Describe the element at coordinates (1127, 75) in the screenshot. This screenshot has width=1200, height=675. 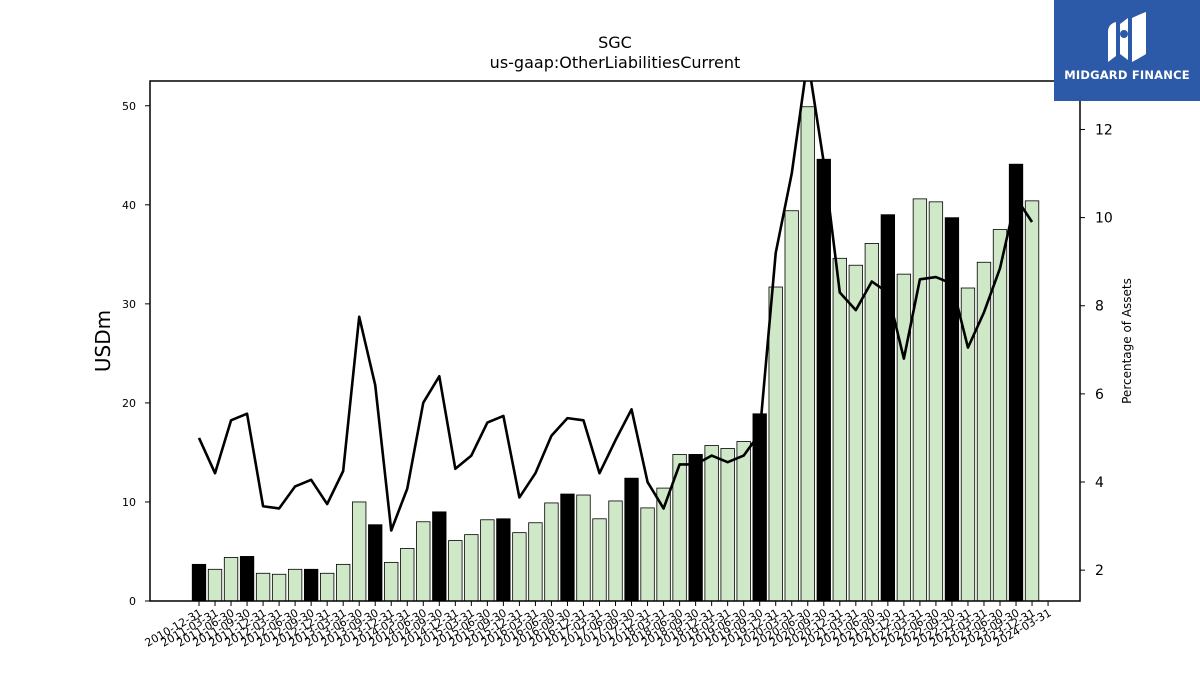
I see `brand-name: MIDGARD FINANCE` at that location.